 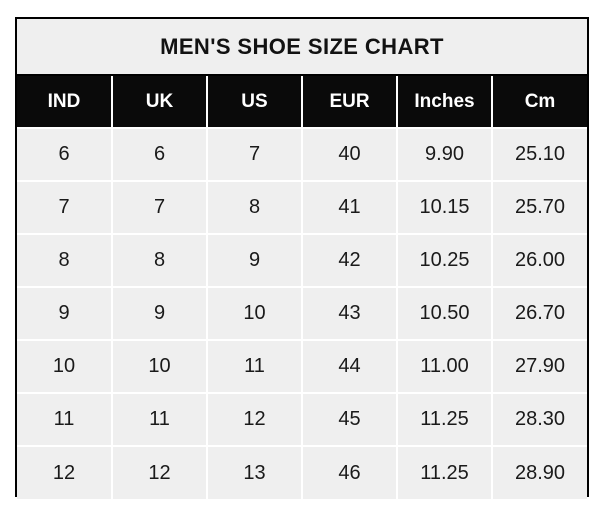 What do you see at coordinates (349, 101) in the screenshot?
I see `column-header-eur: EUR` at bounding box center [349, 101].